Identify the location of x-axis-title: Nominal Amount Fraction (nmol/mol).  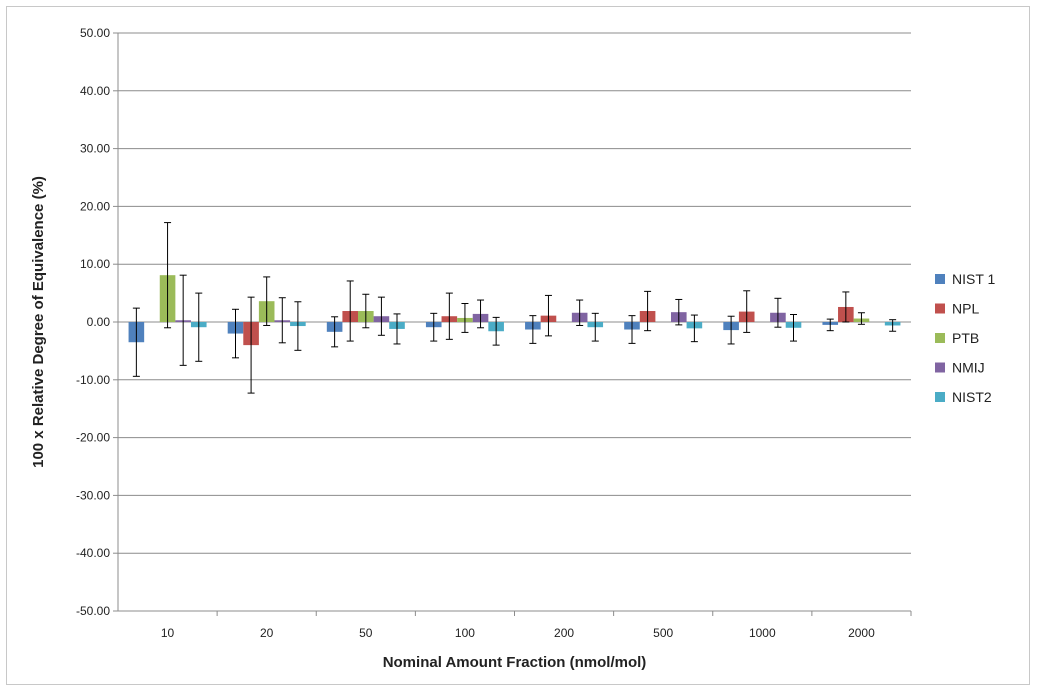
(515, 662).